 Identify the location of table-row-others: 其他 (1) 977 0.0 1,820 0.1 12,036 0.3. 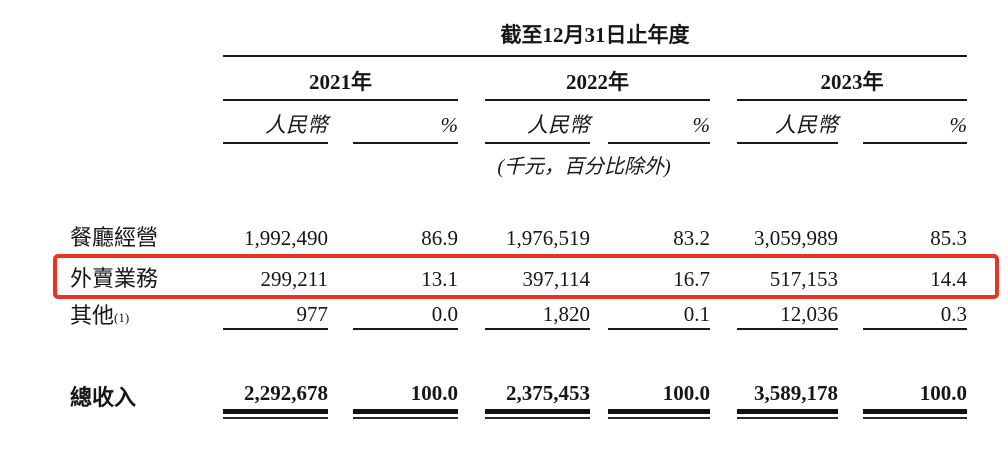
(518, 314).